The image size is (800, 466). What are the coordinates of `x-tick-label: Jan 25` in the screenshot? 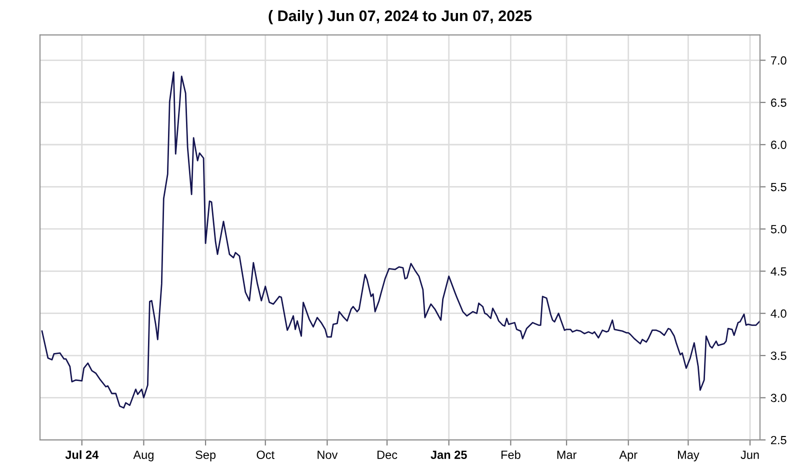 It's located at (448, 454).